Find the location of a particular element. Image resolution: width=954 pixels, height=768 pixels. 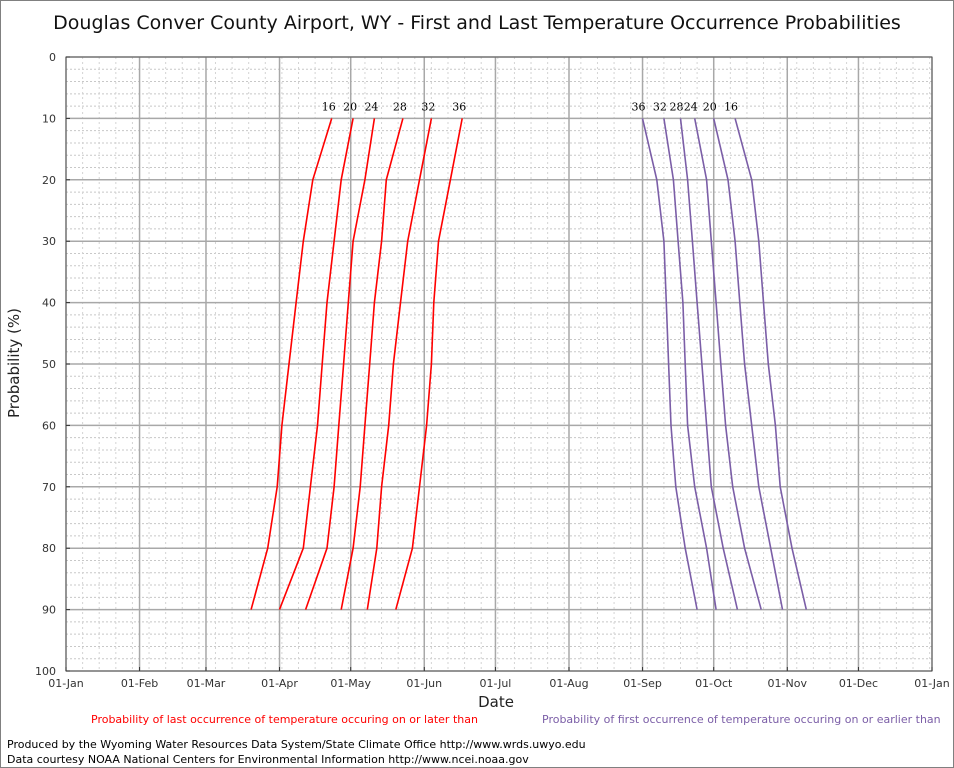

last-curve-label-24: 24 is located at coordinates (371, 106).